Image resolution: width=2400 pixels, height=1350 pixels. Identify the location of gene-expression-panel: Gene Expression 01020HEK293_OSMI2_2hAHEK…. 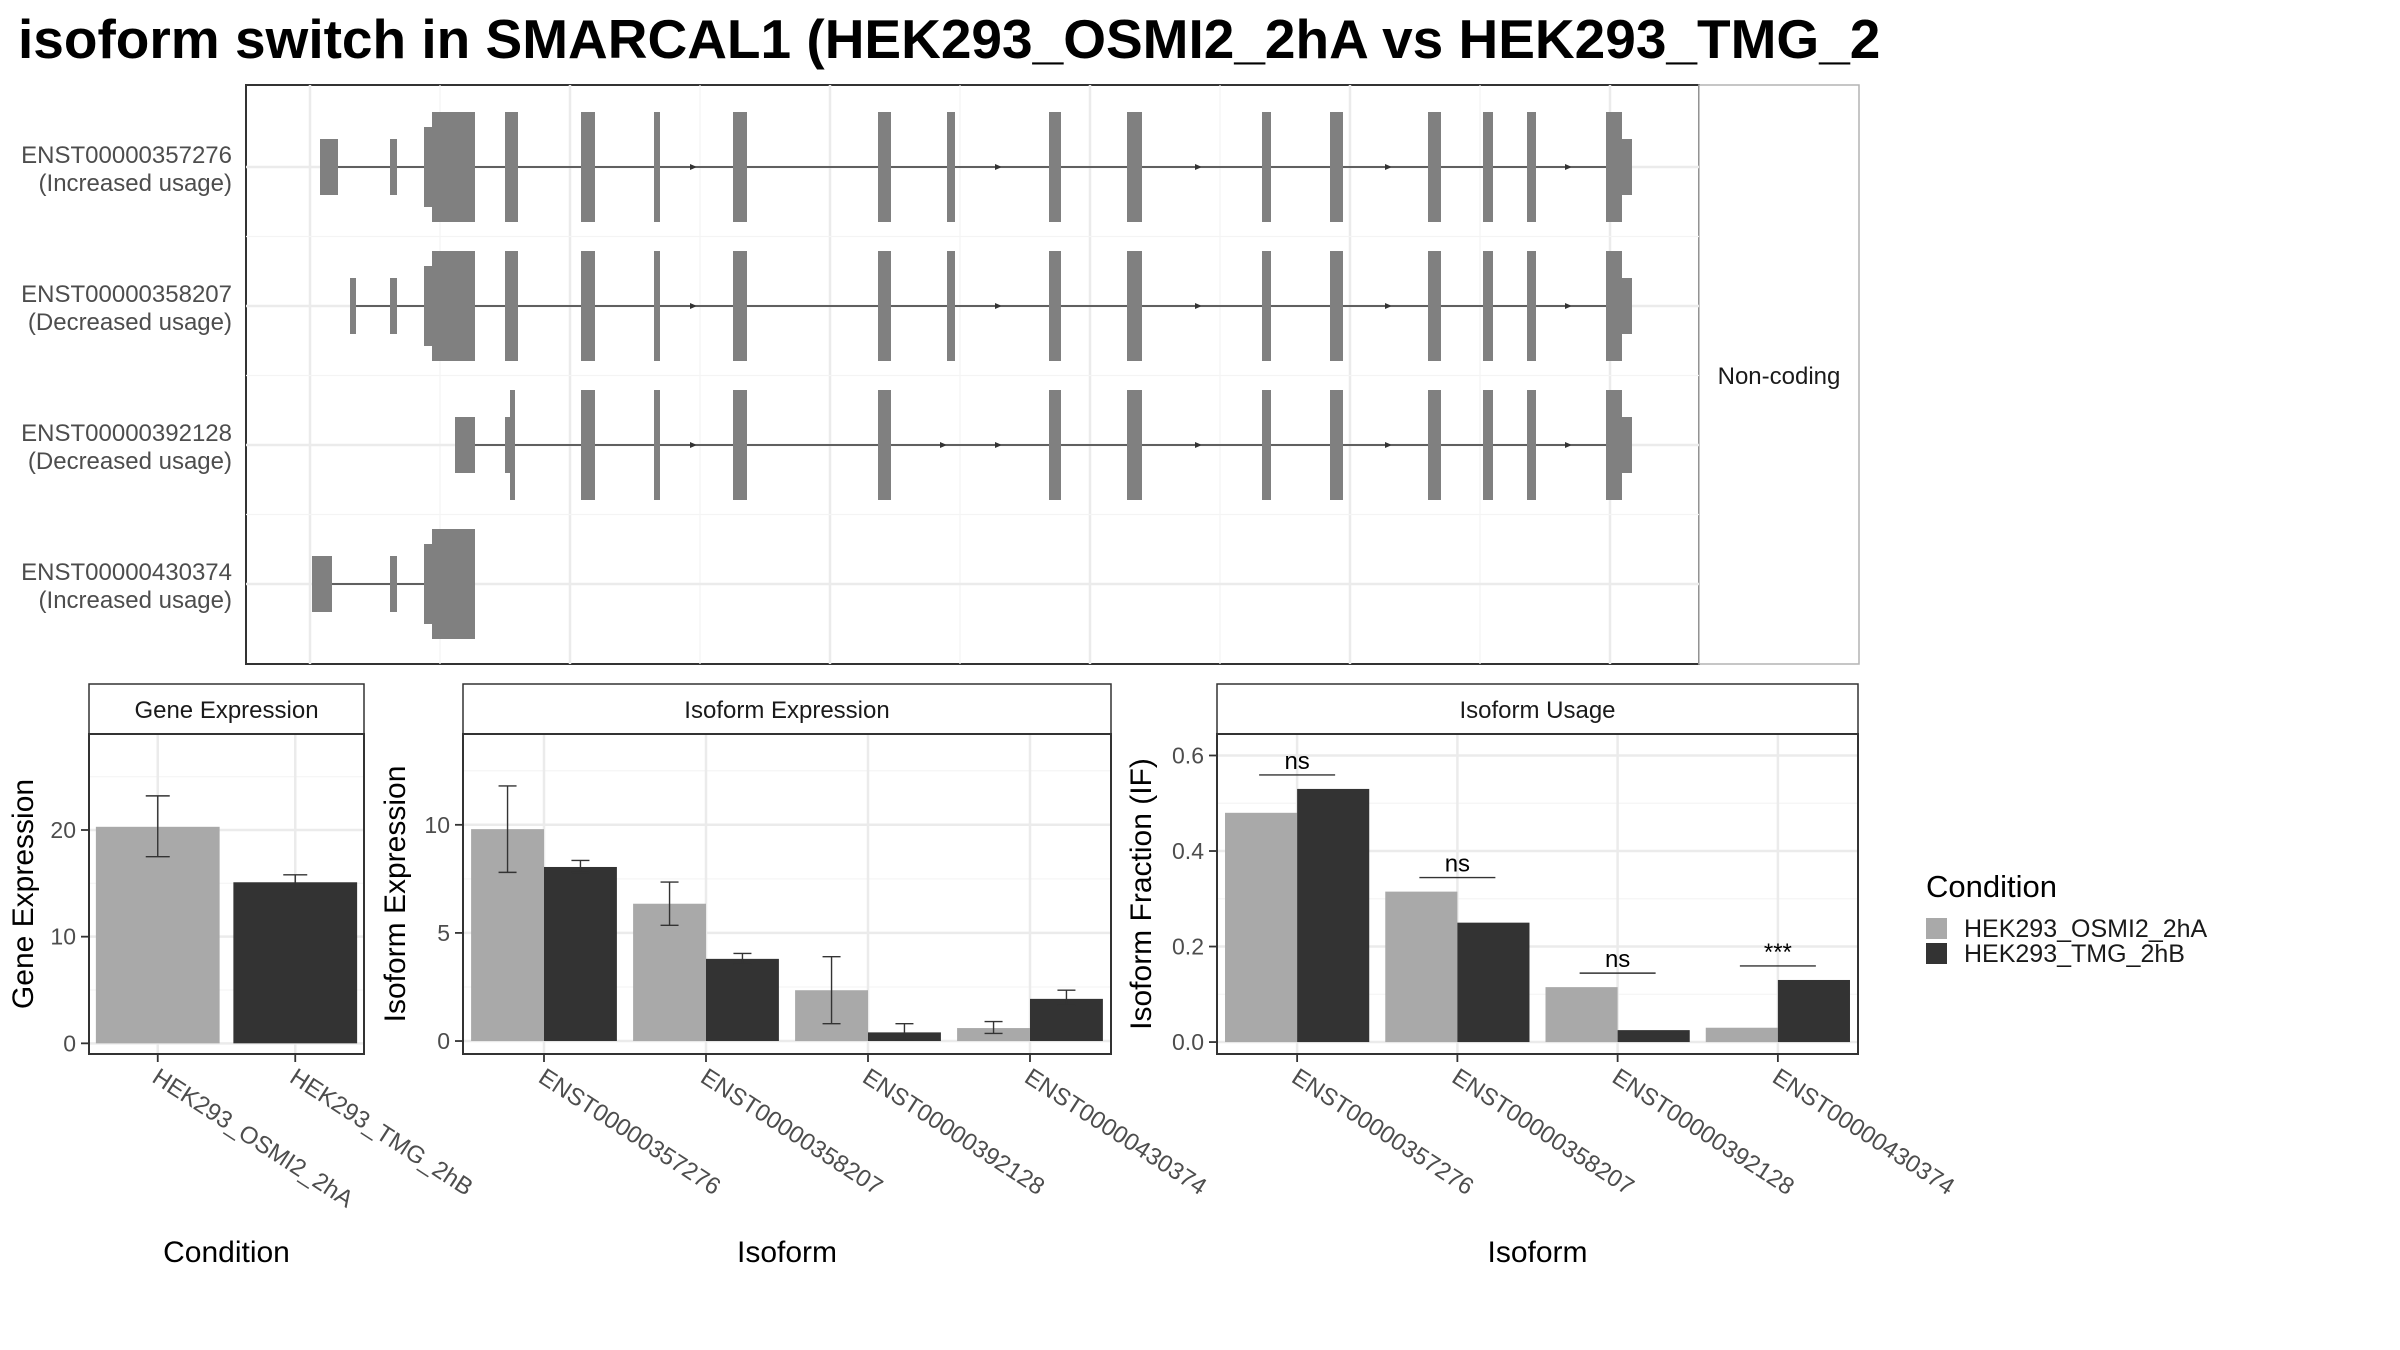
(242, 976).